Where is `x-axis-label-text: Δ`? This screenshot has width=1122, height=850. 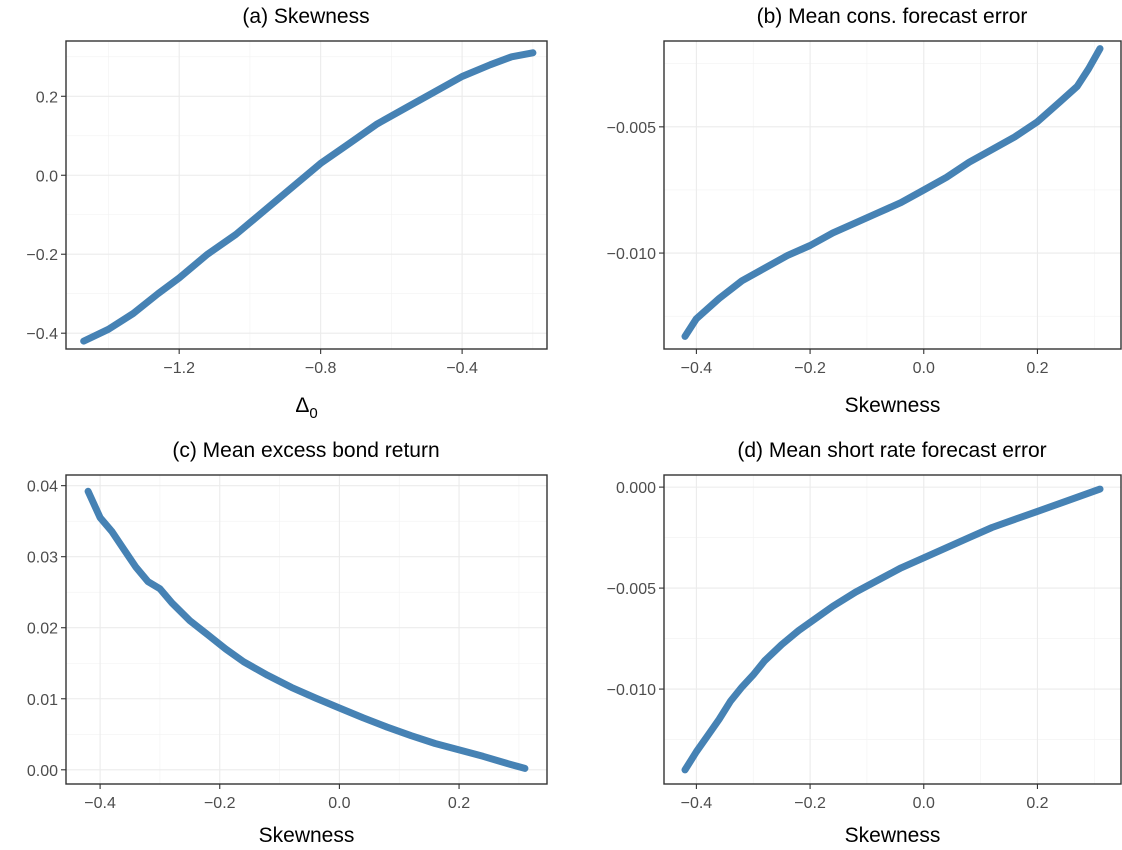 x-axis-label-text: Δ is located at coordinates (302, 405).